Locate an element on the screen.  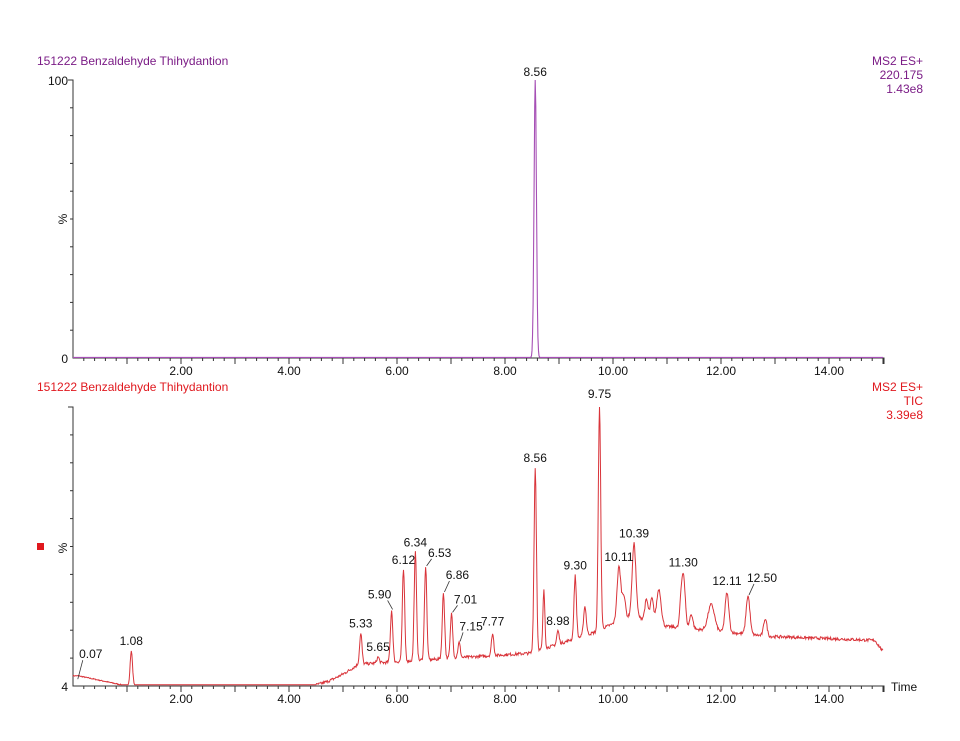
peak-label: 11.30 is located at coordinates (683, 563).